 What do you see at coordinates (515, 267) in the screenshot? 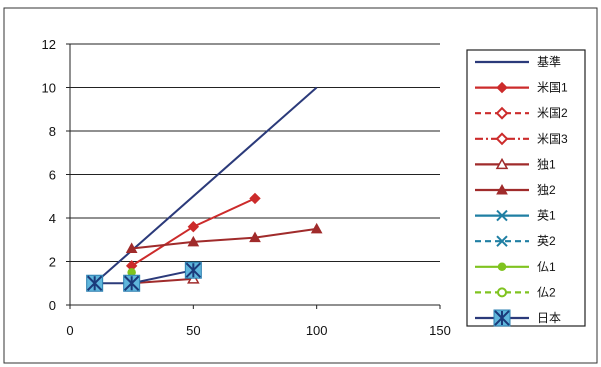
I see `legend-entry: 仏1` at bounding box center [515, 267].